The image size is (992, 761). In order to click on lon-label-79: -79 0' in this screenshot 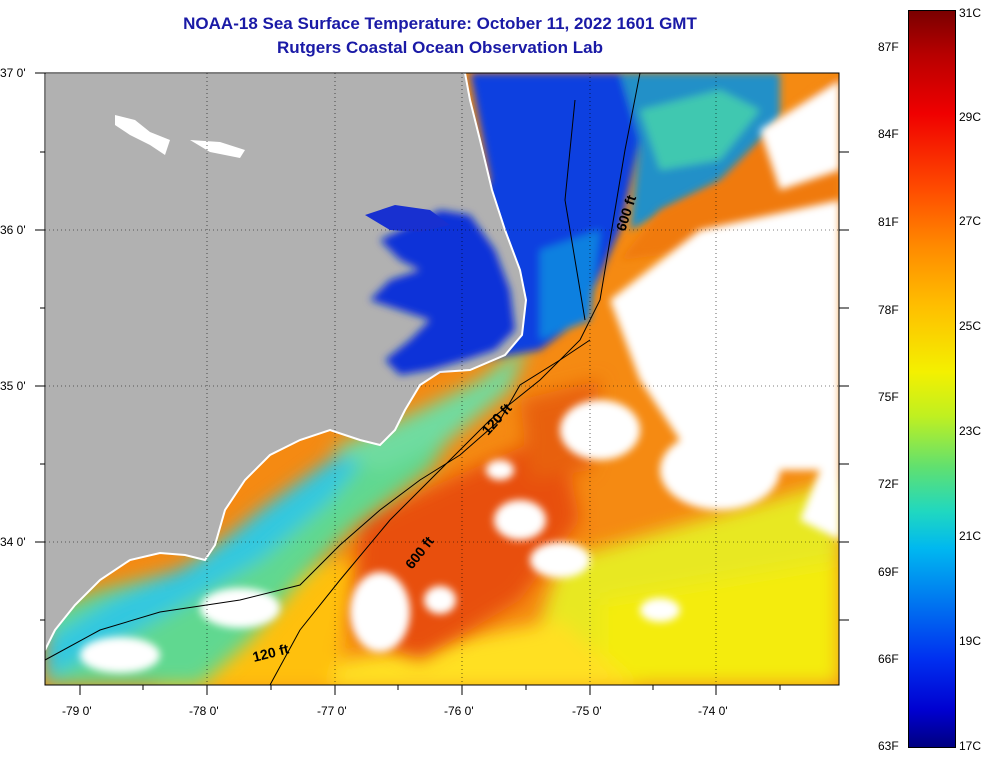, I will do `click(77, 711)`.